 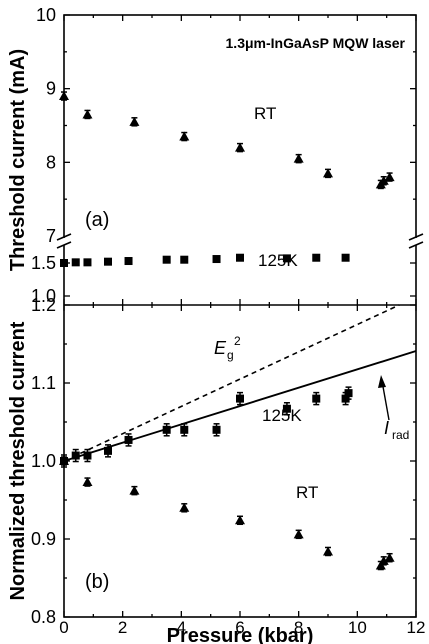 I want to click on x-axis-label: Pressure (kbar), so click(x=240, y=634).